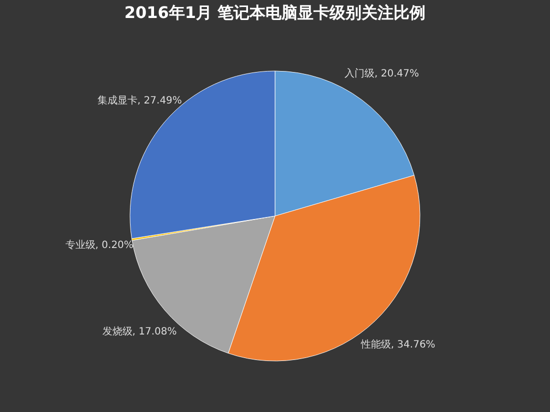  I want to click on chart-title: 2016年1月 笔记本电脑显卡级别关注比例, so click(275, 12).